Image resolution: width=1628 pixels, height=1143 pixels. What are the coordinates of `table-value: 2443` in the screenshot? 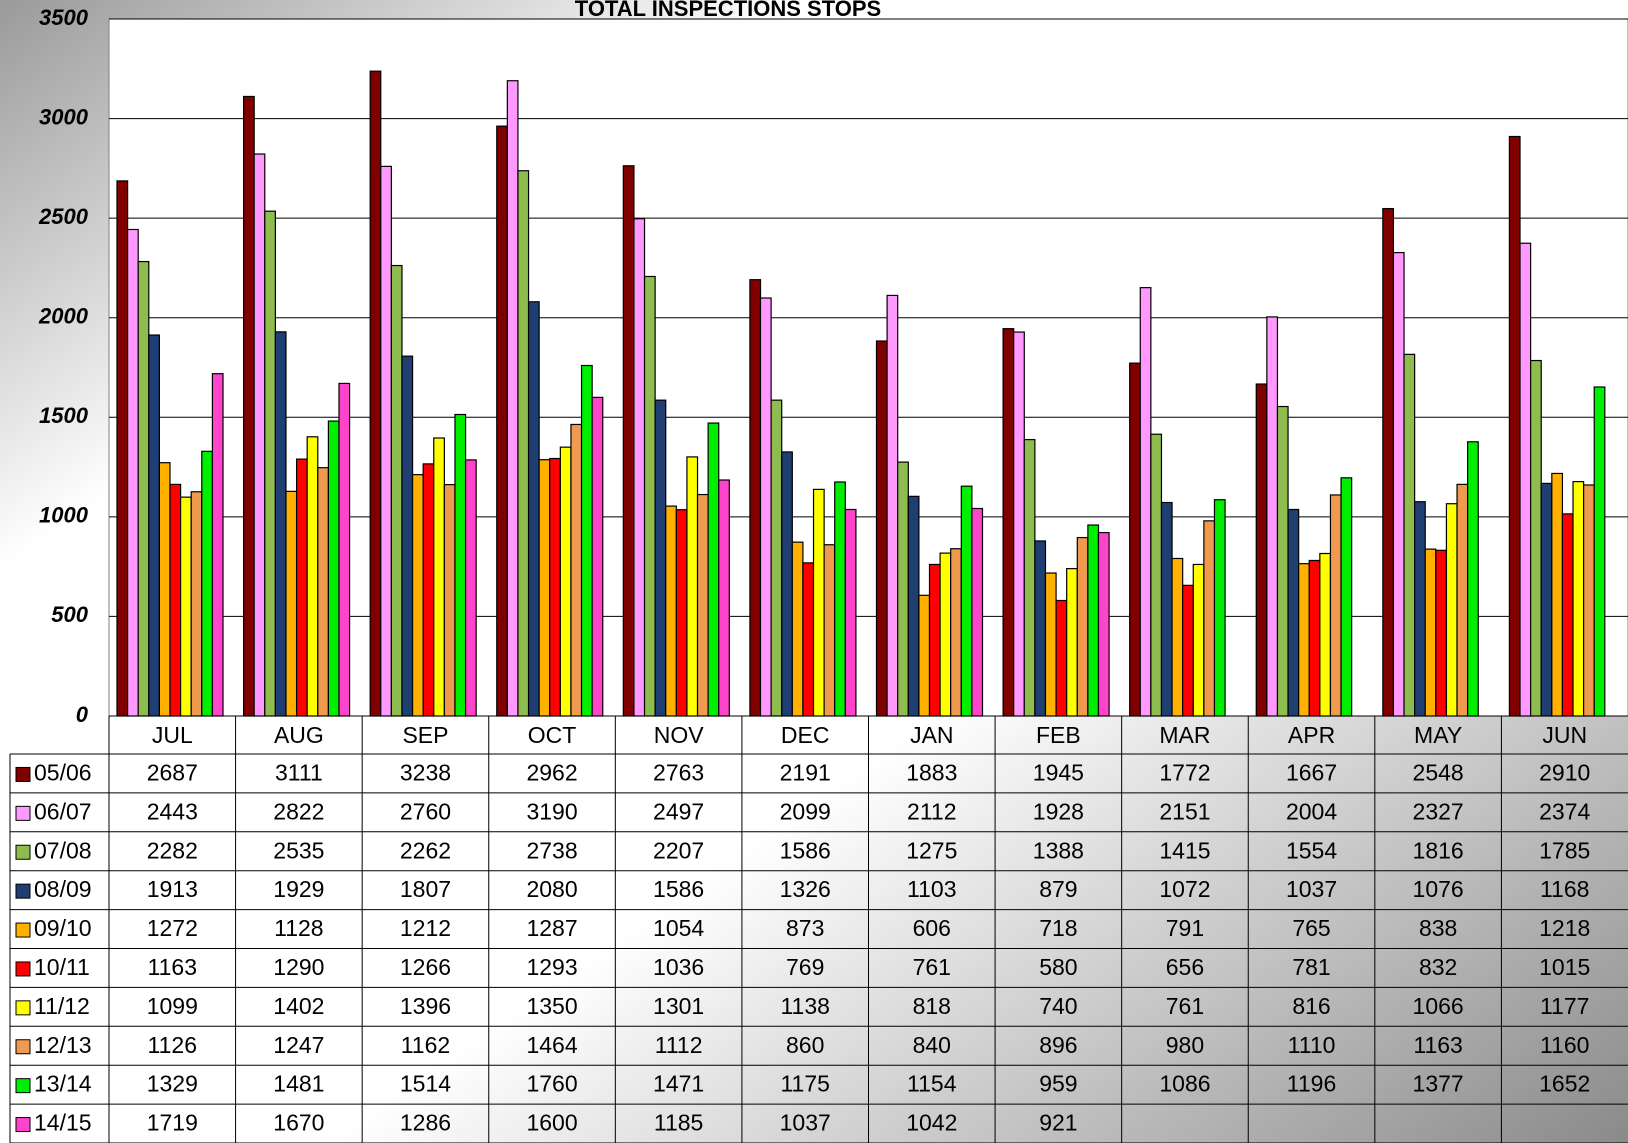 It's located at (172, 811).